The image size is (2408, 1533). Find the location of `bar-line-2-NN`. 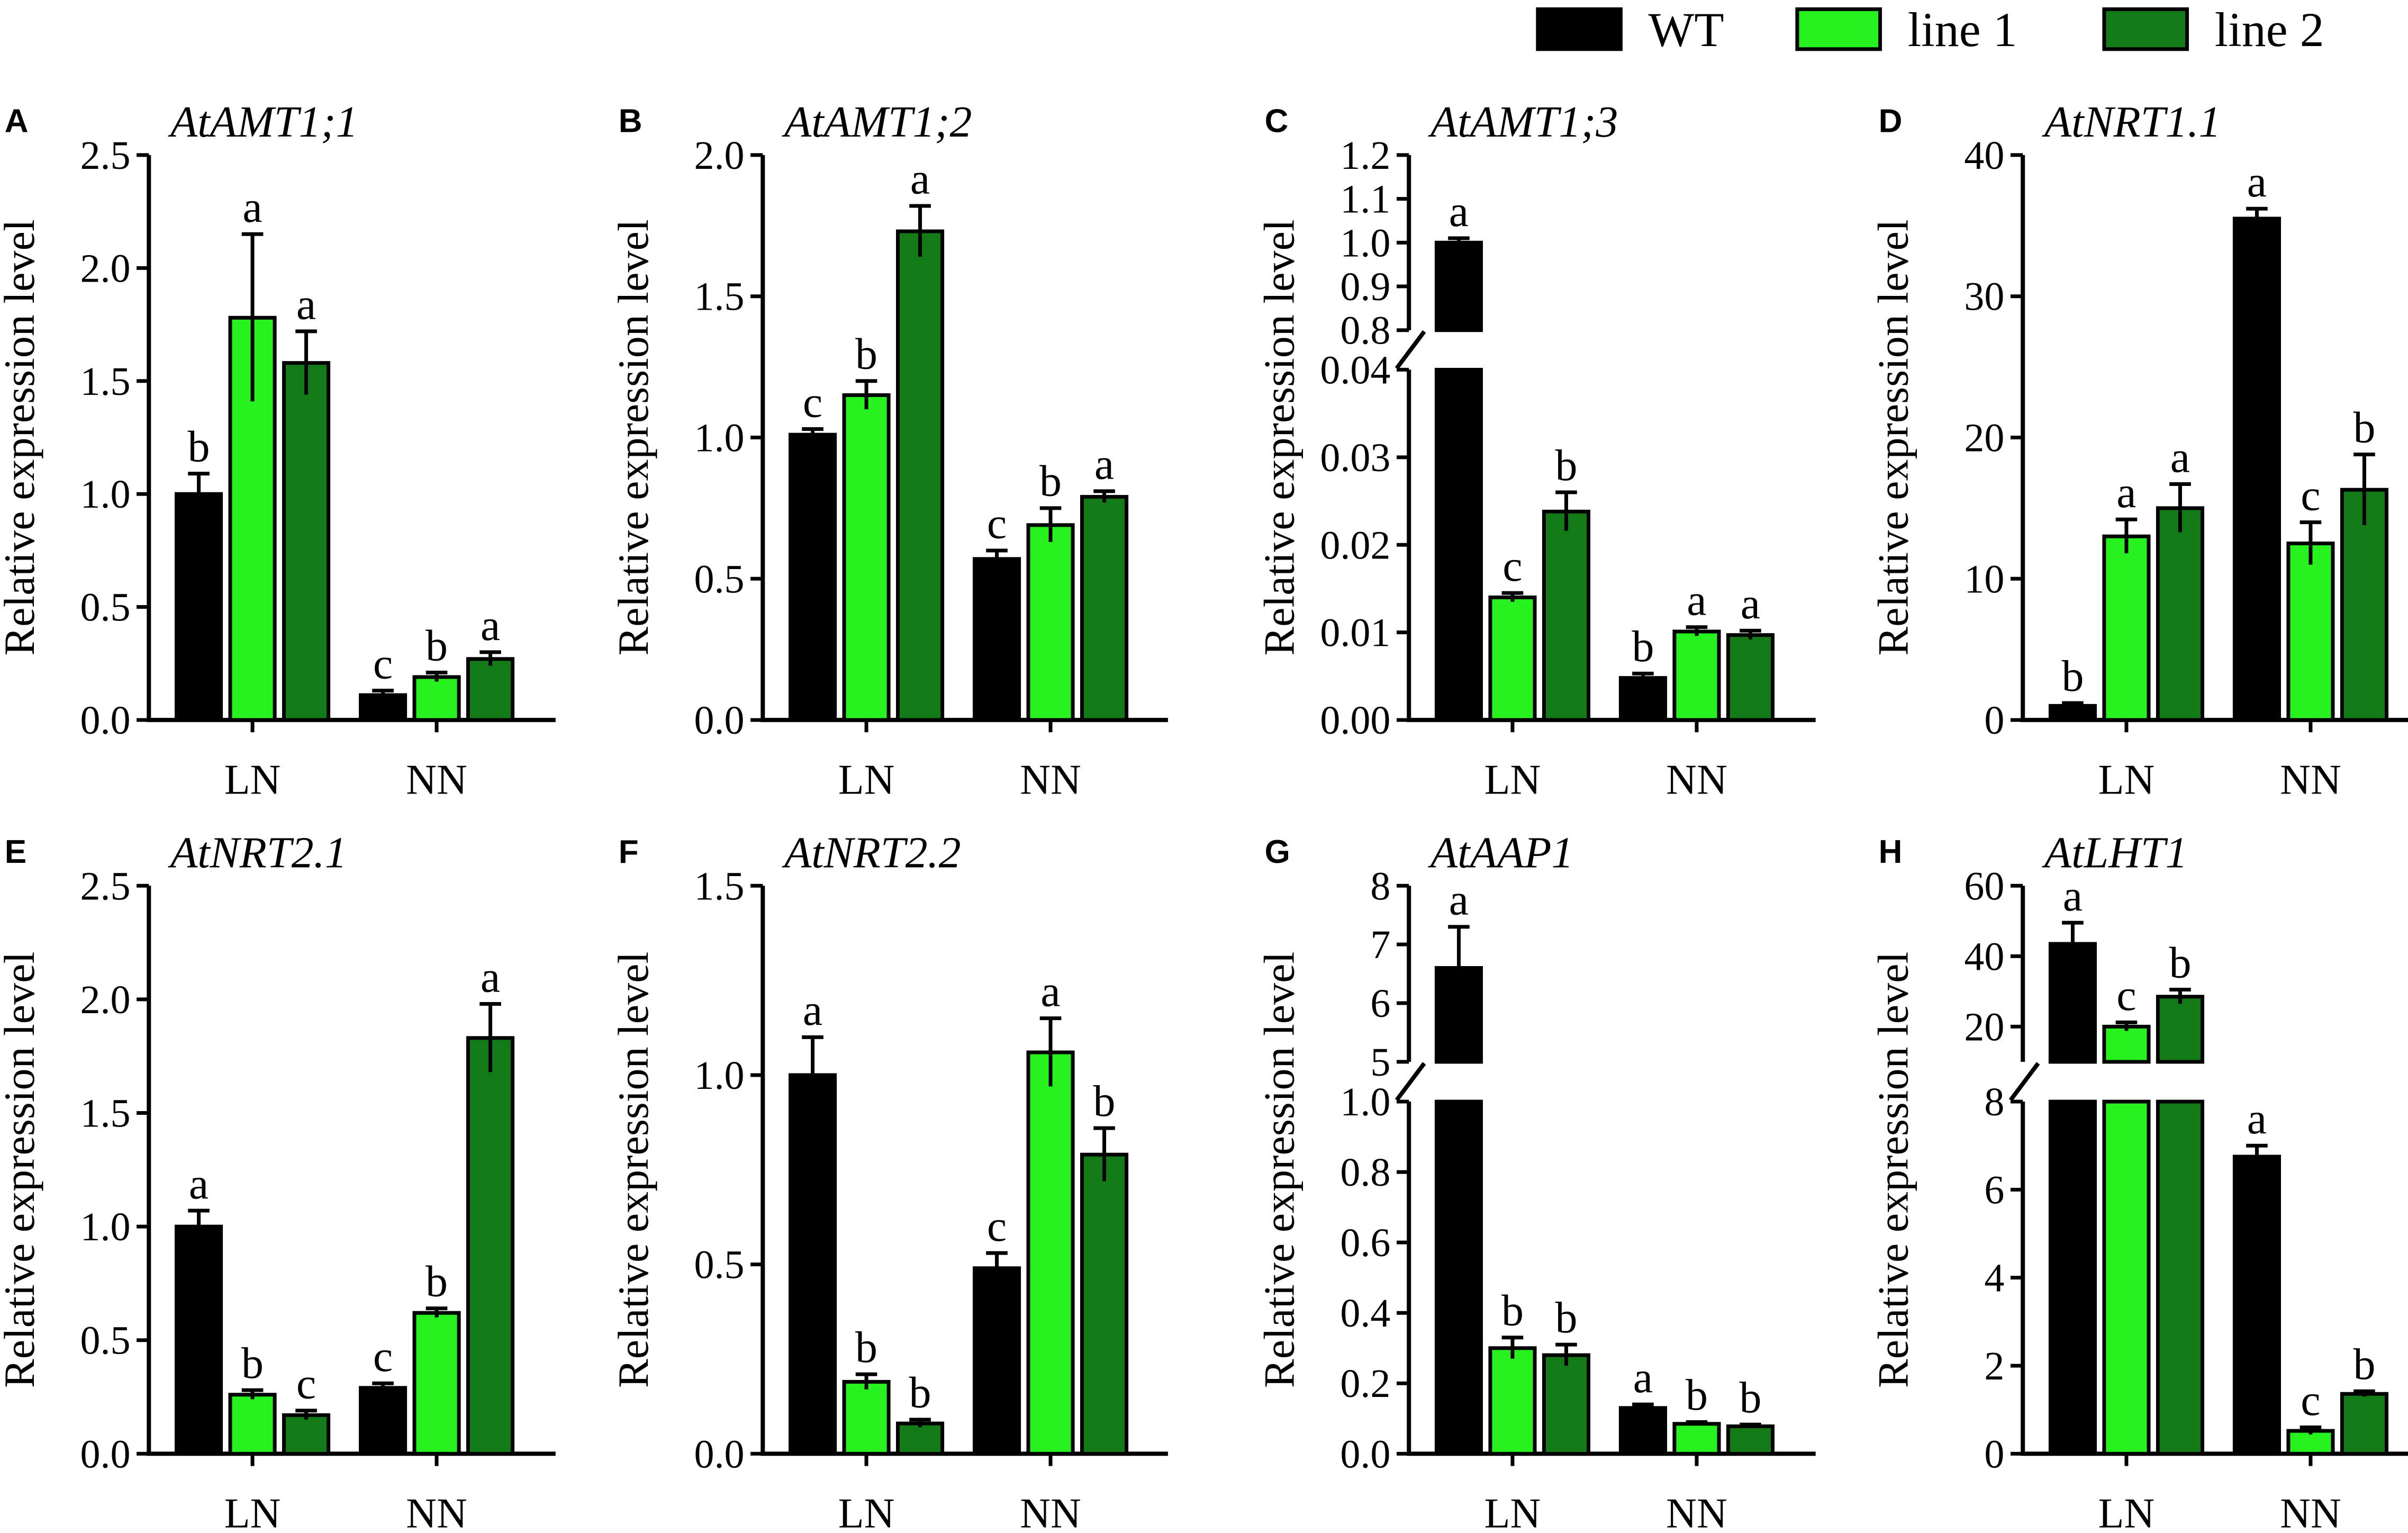

bar-line-2-NN is located at coordinates (1751, 1440).